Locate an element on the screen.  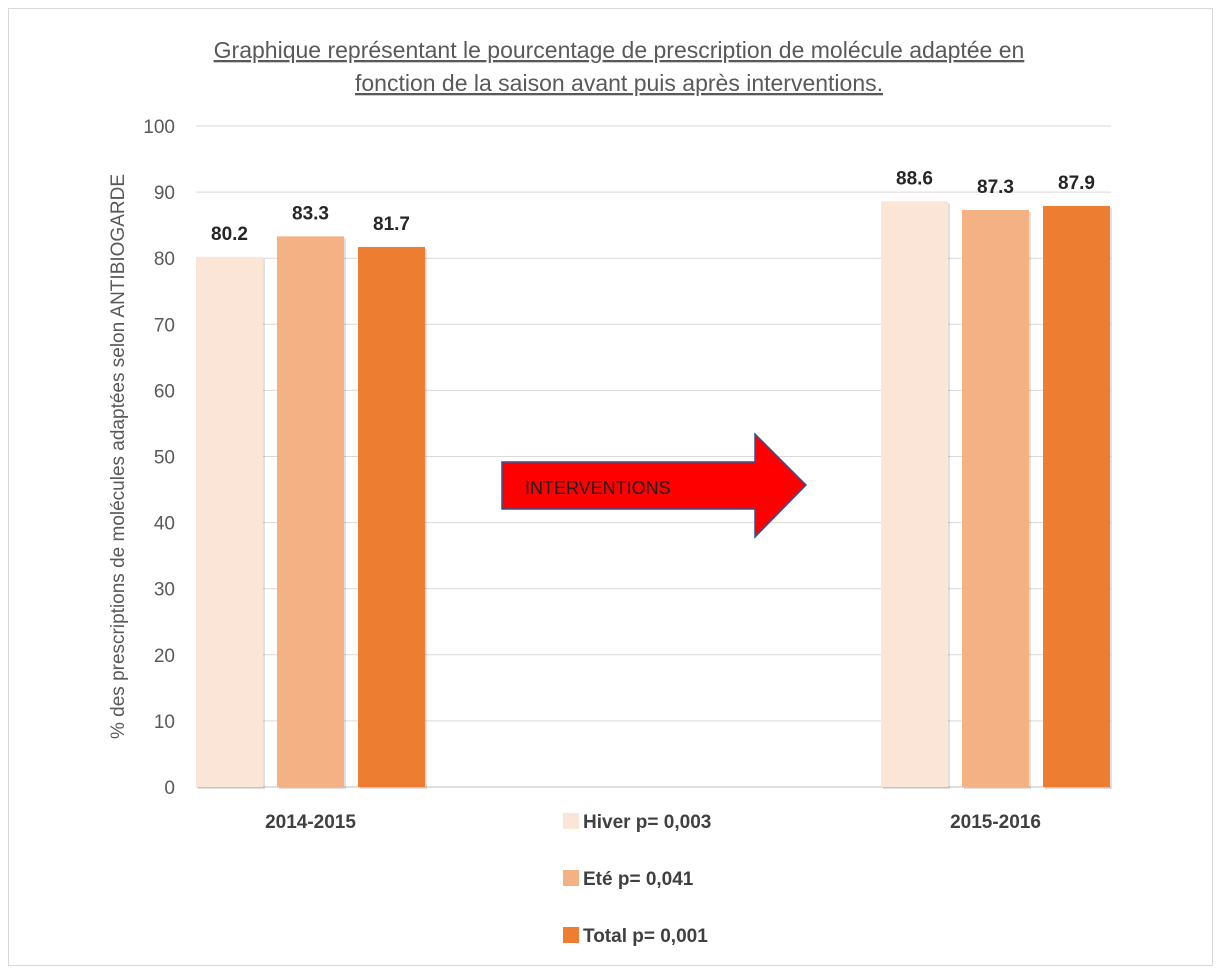
arrow-label: INTERVENTIONS is located at coordinates (598, 488).